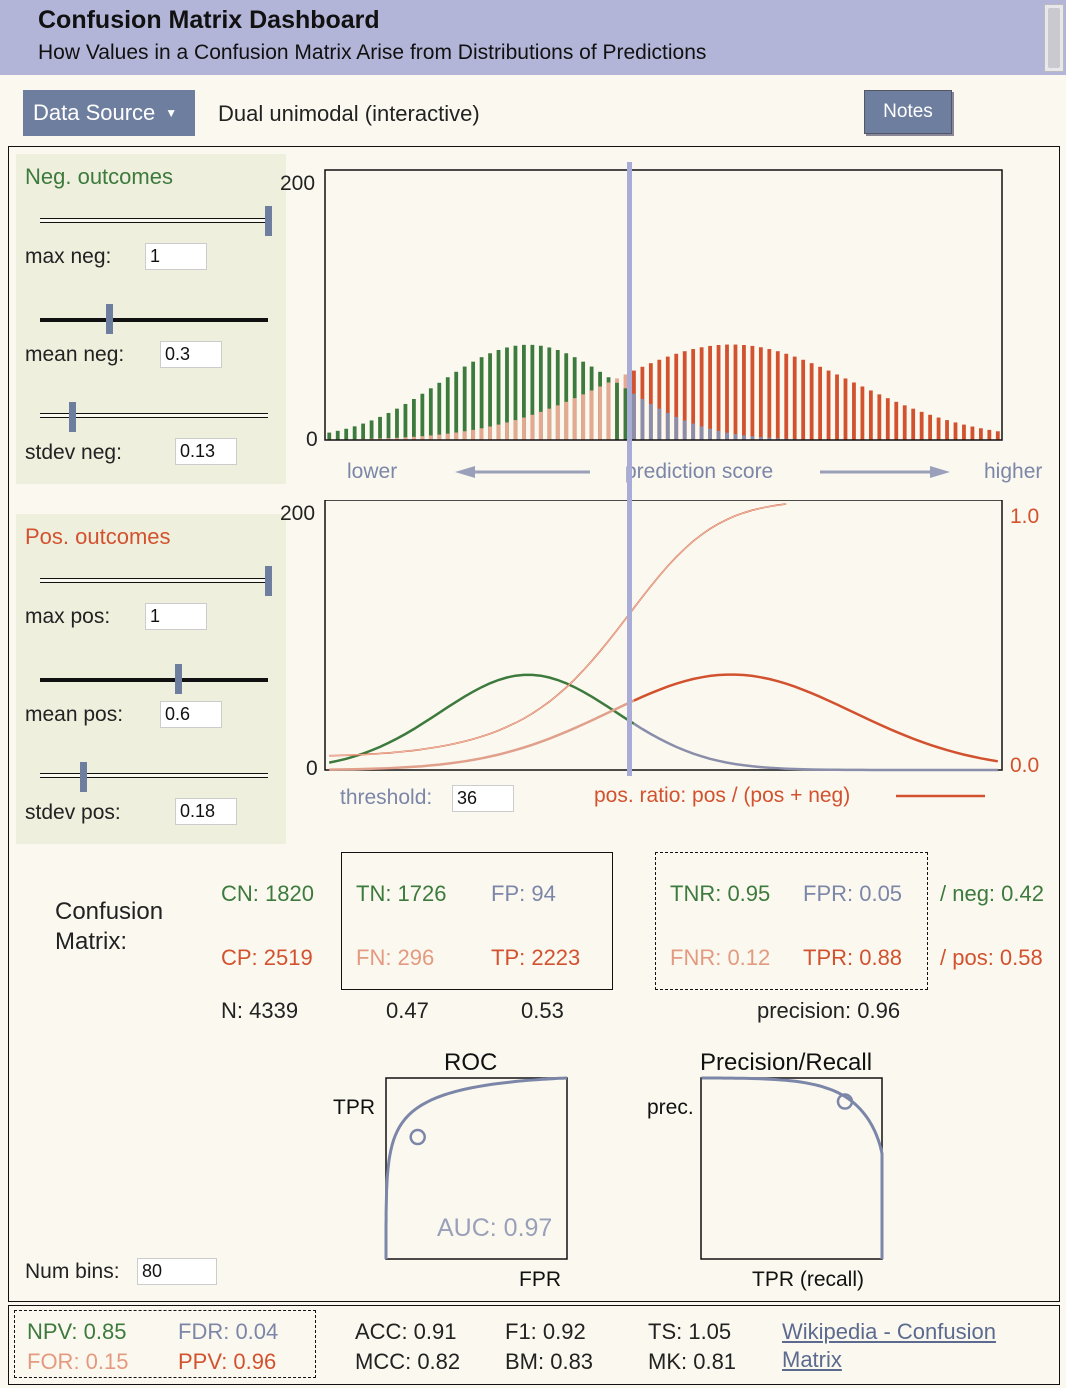 Image resolution: width=1066 pixels, height=1388 pixels. Describe the element at coordinates (470, 1062) in the screenshot. I see `roc-title: ROC` at that location.